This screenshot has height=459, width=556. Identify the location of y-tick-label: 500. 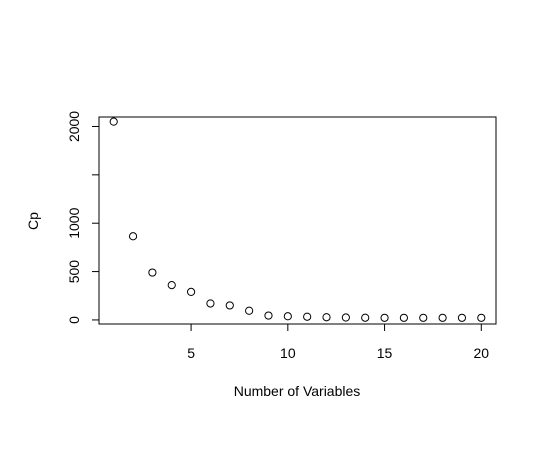
(74, 272).